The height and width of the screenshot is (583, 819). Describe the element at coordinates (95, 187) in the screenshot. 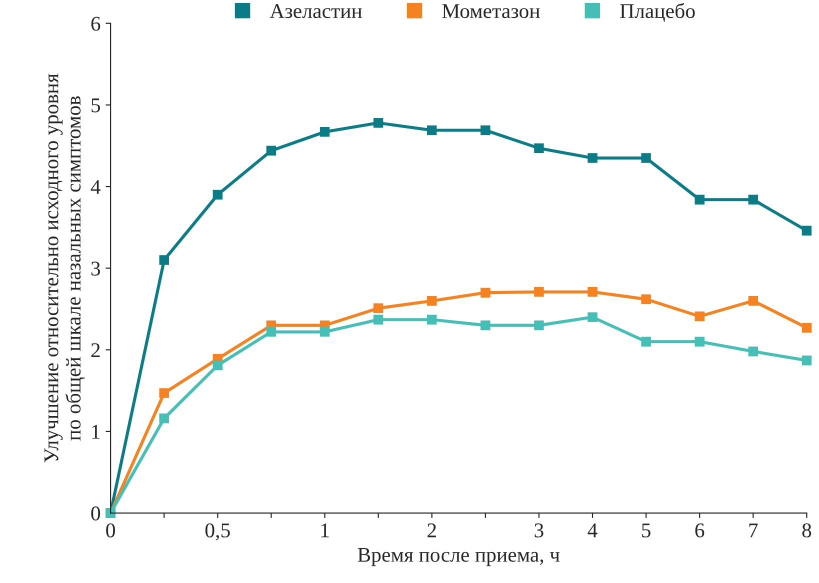

I see `y-tick-label: 4` at that location.